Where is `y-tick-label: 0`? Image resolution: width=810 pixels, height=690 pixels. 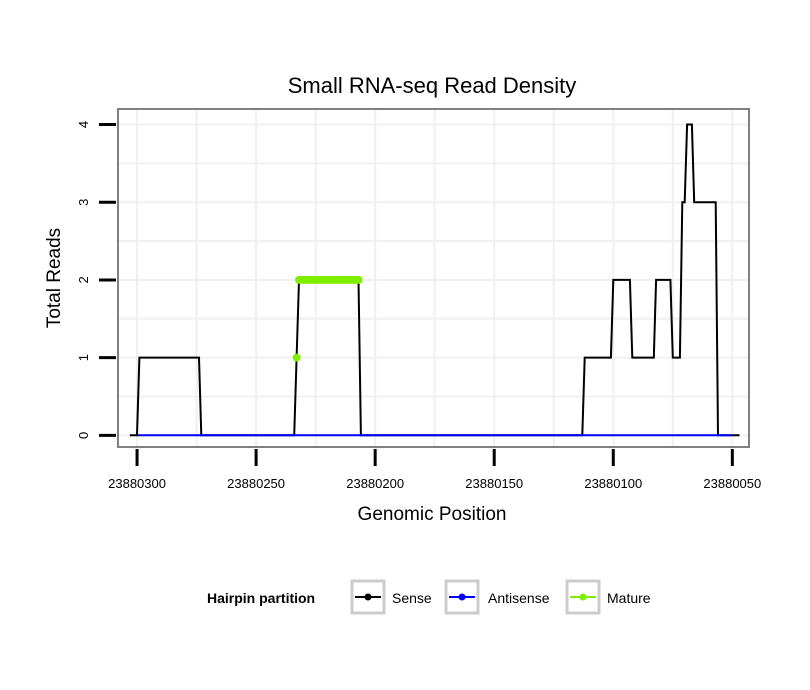 y-tick-label: 0 is located at coordinates (83, 435).